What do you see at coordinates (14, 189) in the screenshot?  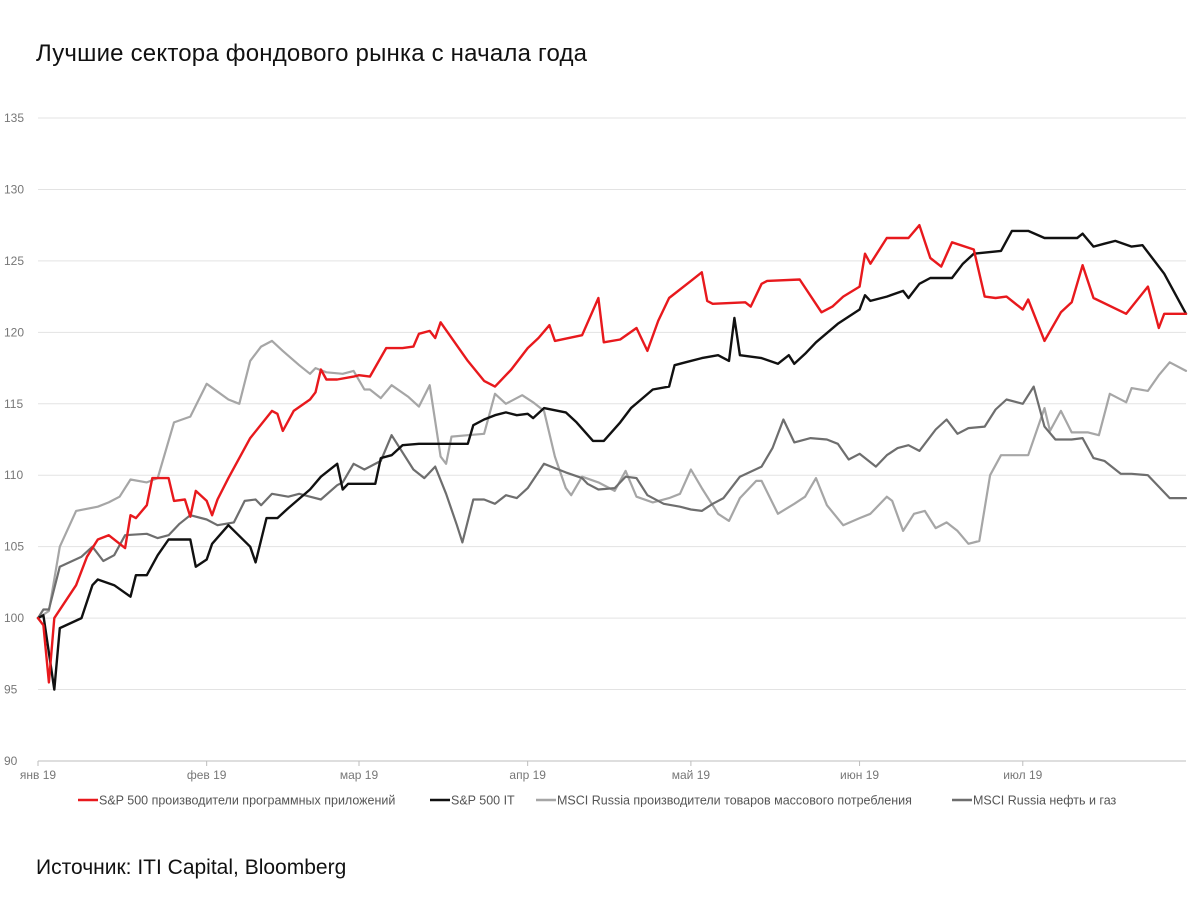 I see `y-tick-label: 130` at bounding box center [14, 189].